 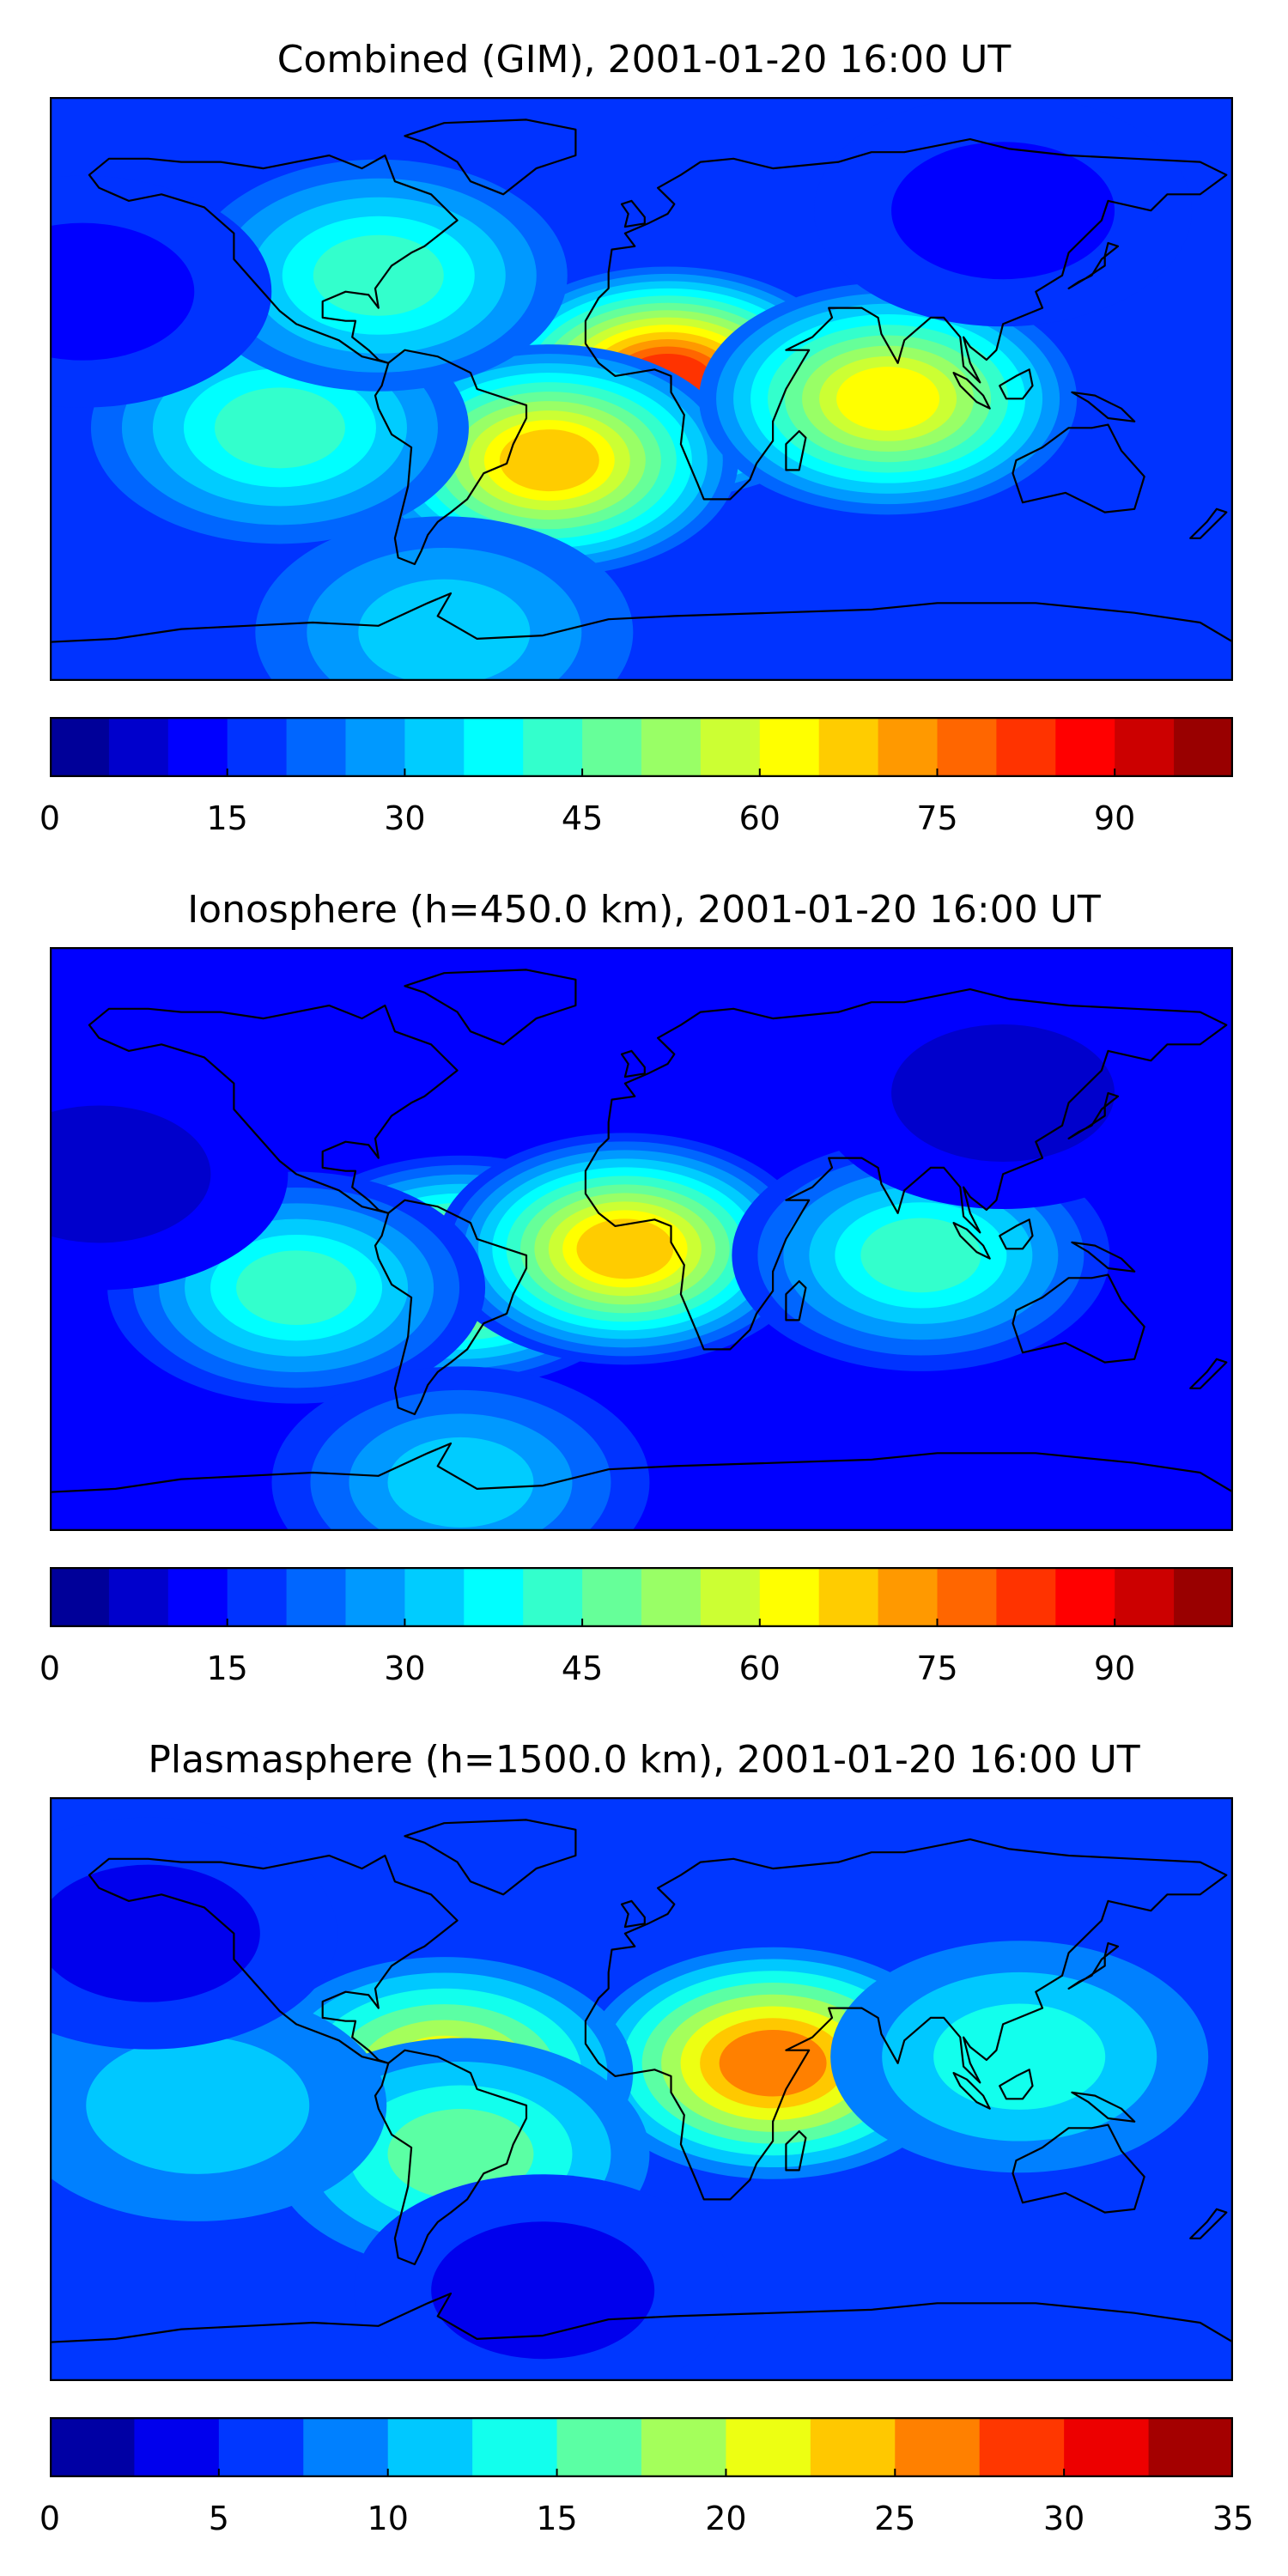 I want to click on colorbar-tick-label: 60, so click(x=759, y=818).